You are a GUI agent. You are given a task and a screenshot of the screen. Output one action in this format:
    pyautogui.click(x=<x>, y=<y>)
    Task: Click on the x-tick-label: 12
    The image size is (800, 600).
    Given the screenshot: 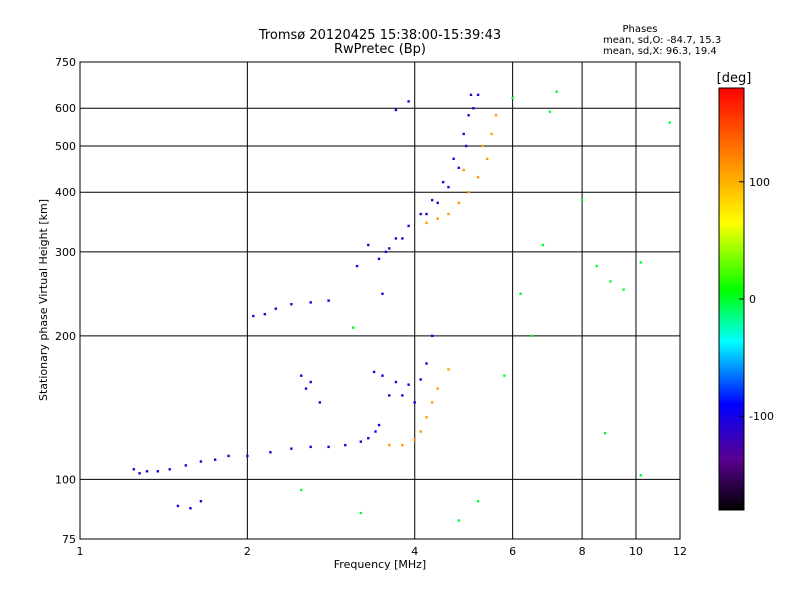 What is the action you would take?
    pyautogui.click(x=680, y=551)
    